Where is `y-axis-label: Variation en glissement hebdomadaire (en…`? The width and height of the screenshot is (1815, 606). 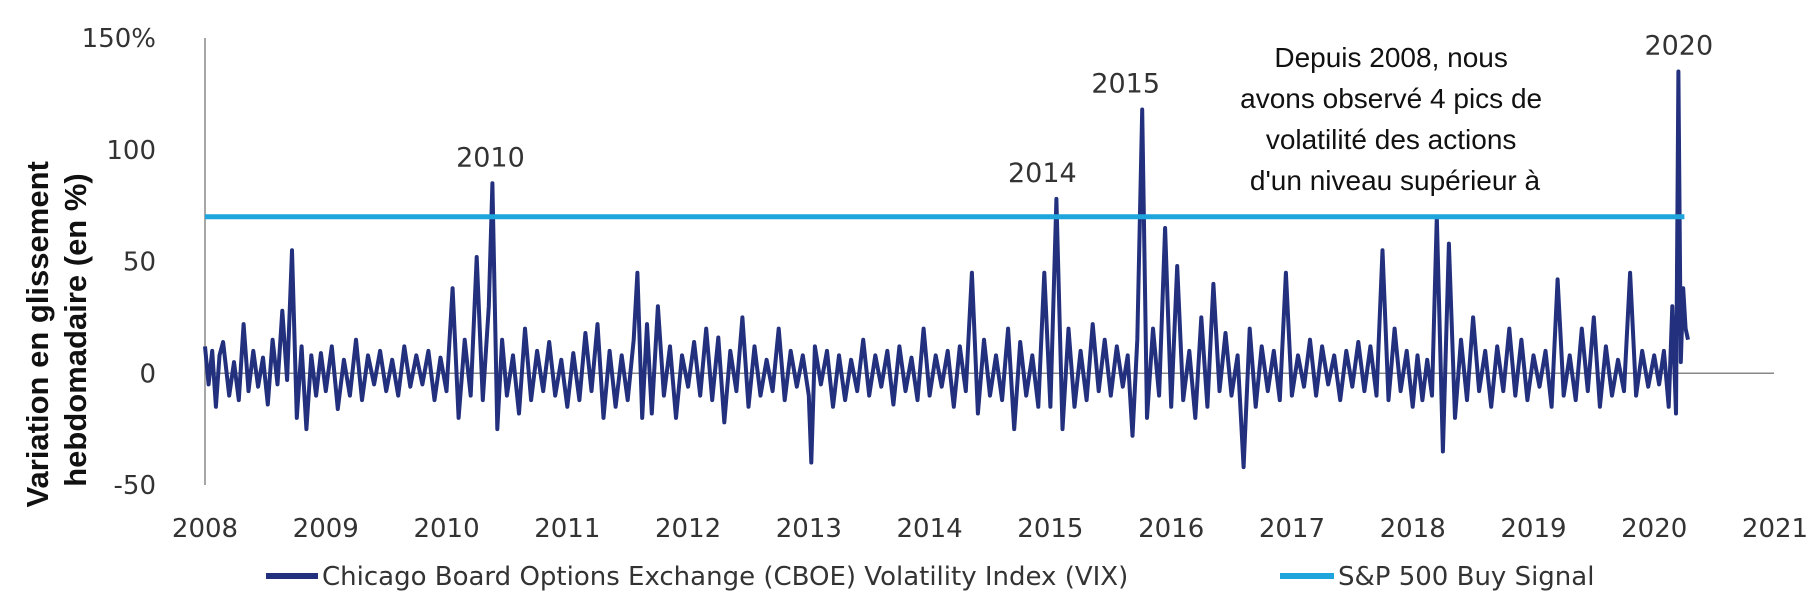
y-axis-label: Variation en glissement hebdomadaire (en… is located at coordinates (56, 330).